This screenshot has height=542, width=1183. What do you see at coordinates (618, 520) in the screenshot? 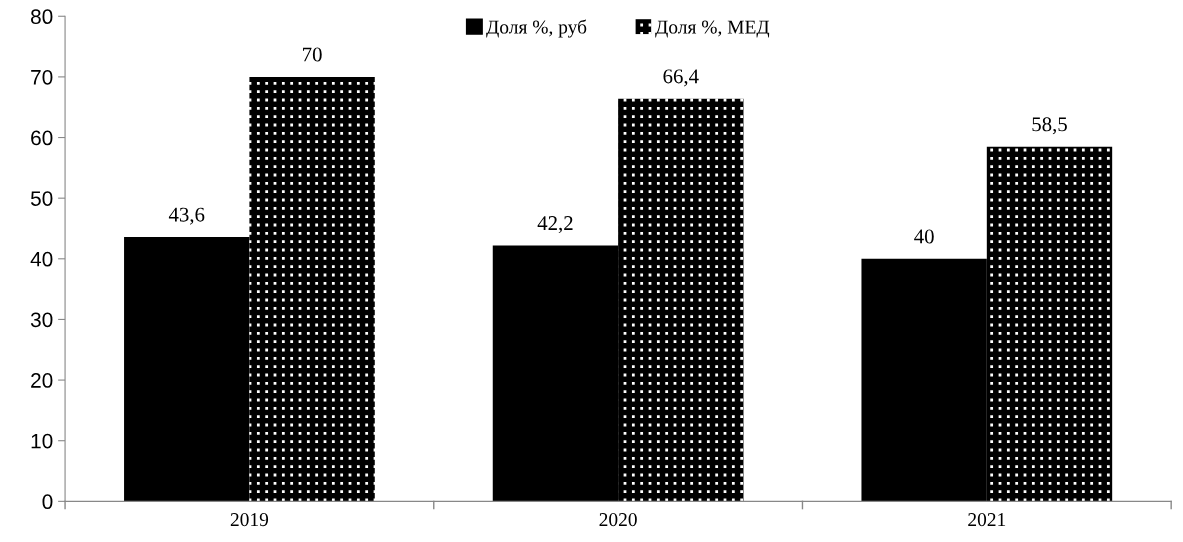
I see `x-tick-label: 2020` at bounding box center [618, 520].